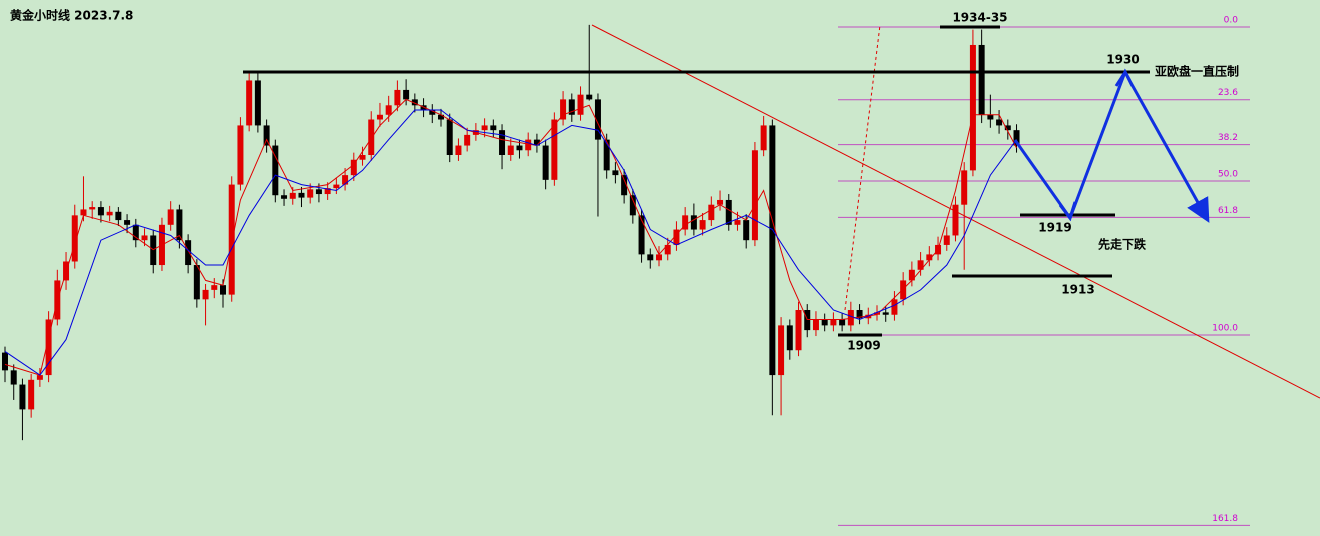  I want to click on fib-label: 38.2, so click(1228, 138).